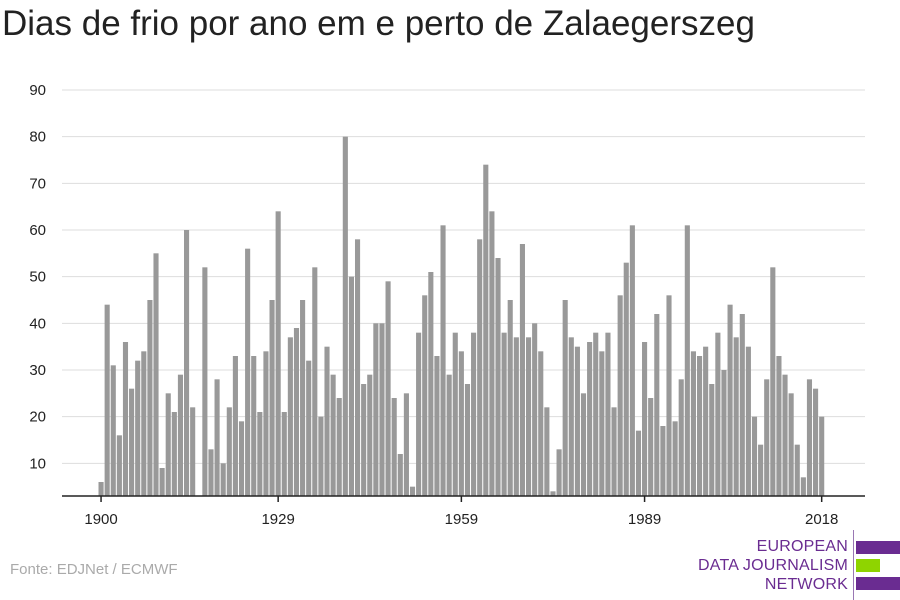  What do you see at coordinates (376, 409) in the screenshot?
I see `bar-1945` at bounding box center [376, 409].